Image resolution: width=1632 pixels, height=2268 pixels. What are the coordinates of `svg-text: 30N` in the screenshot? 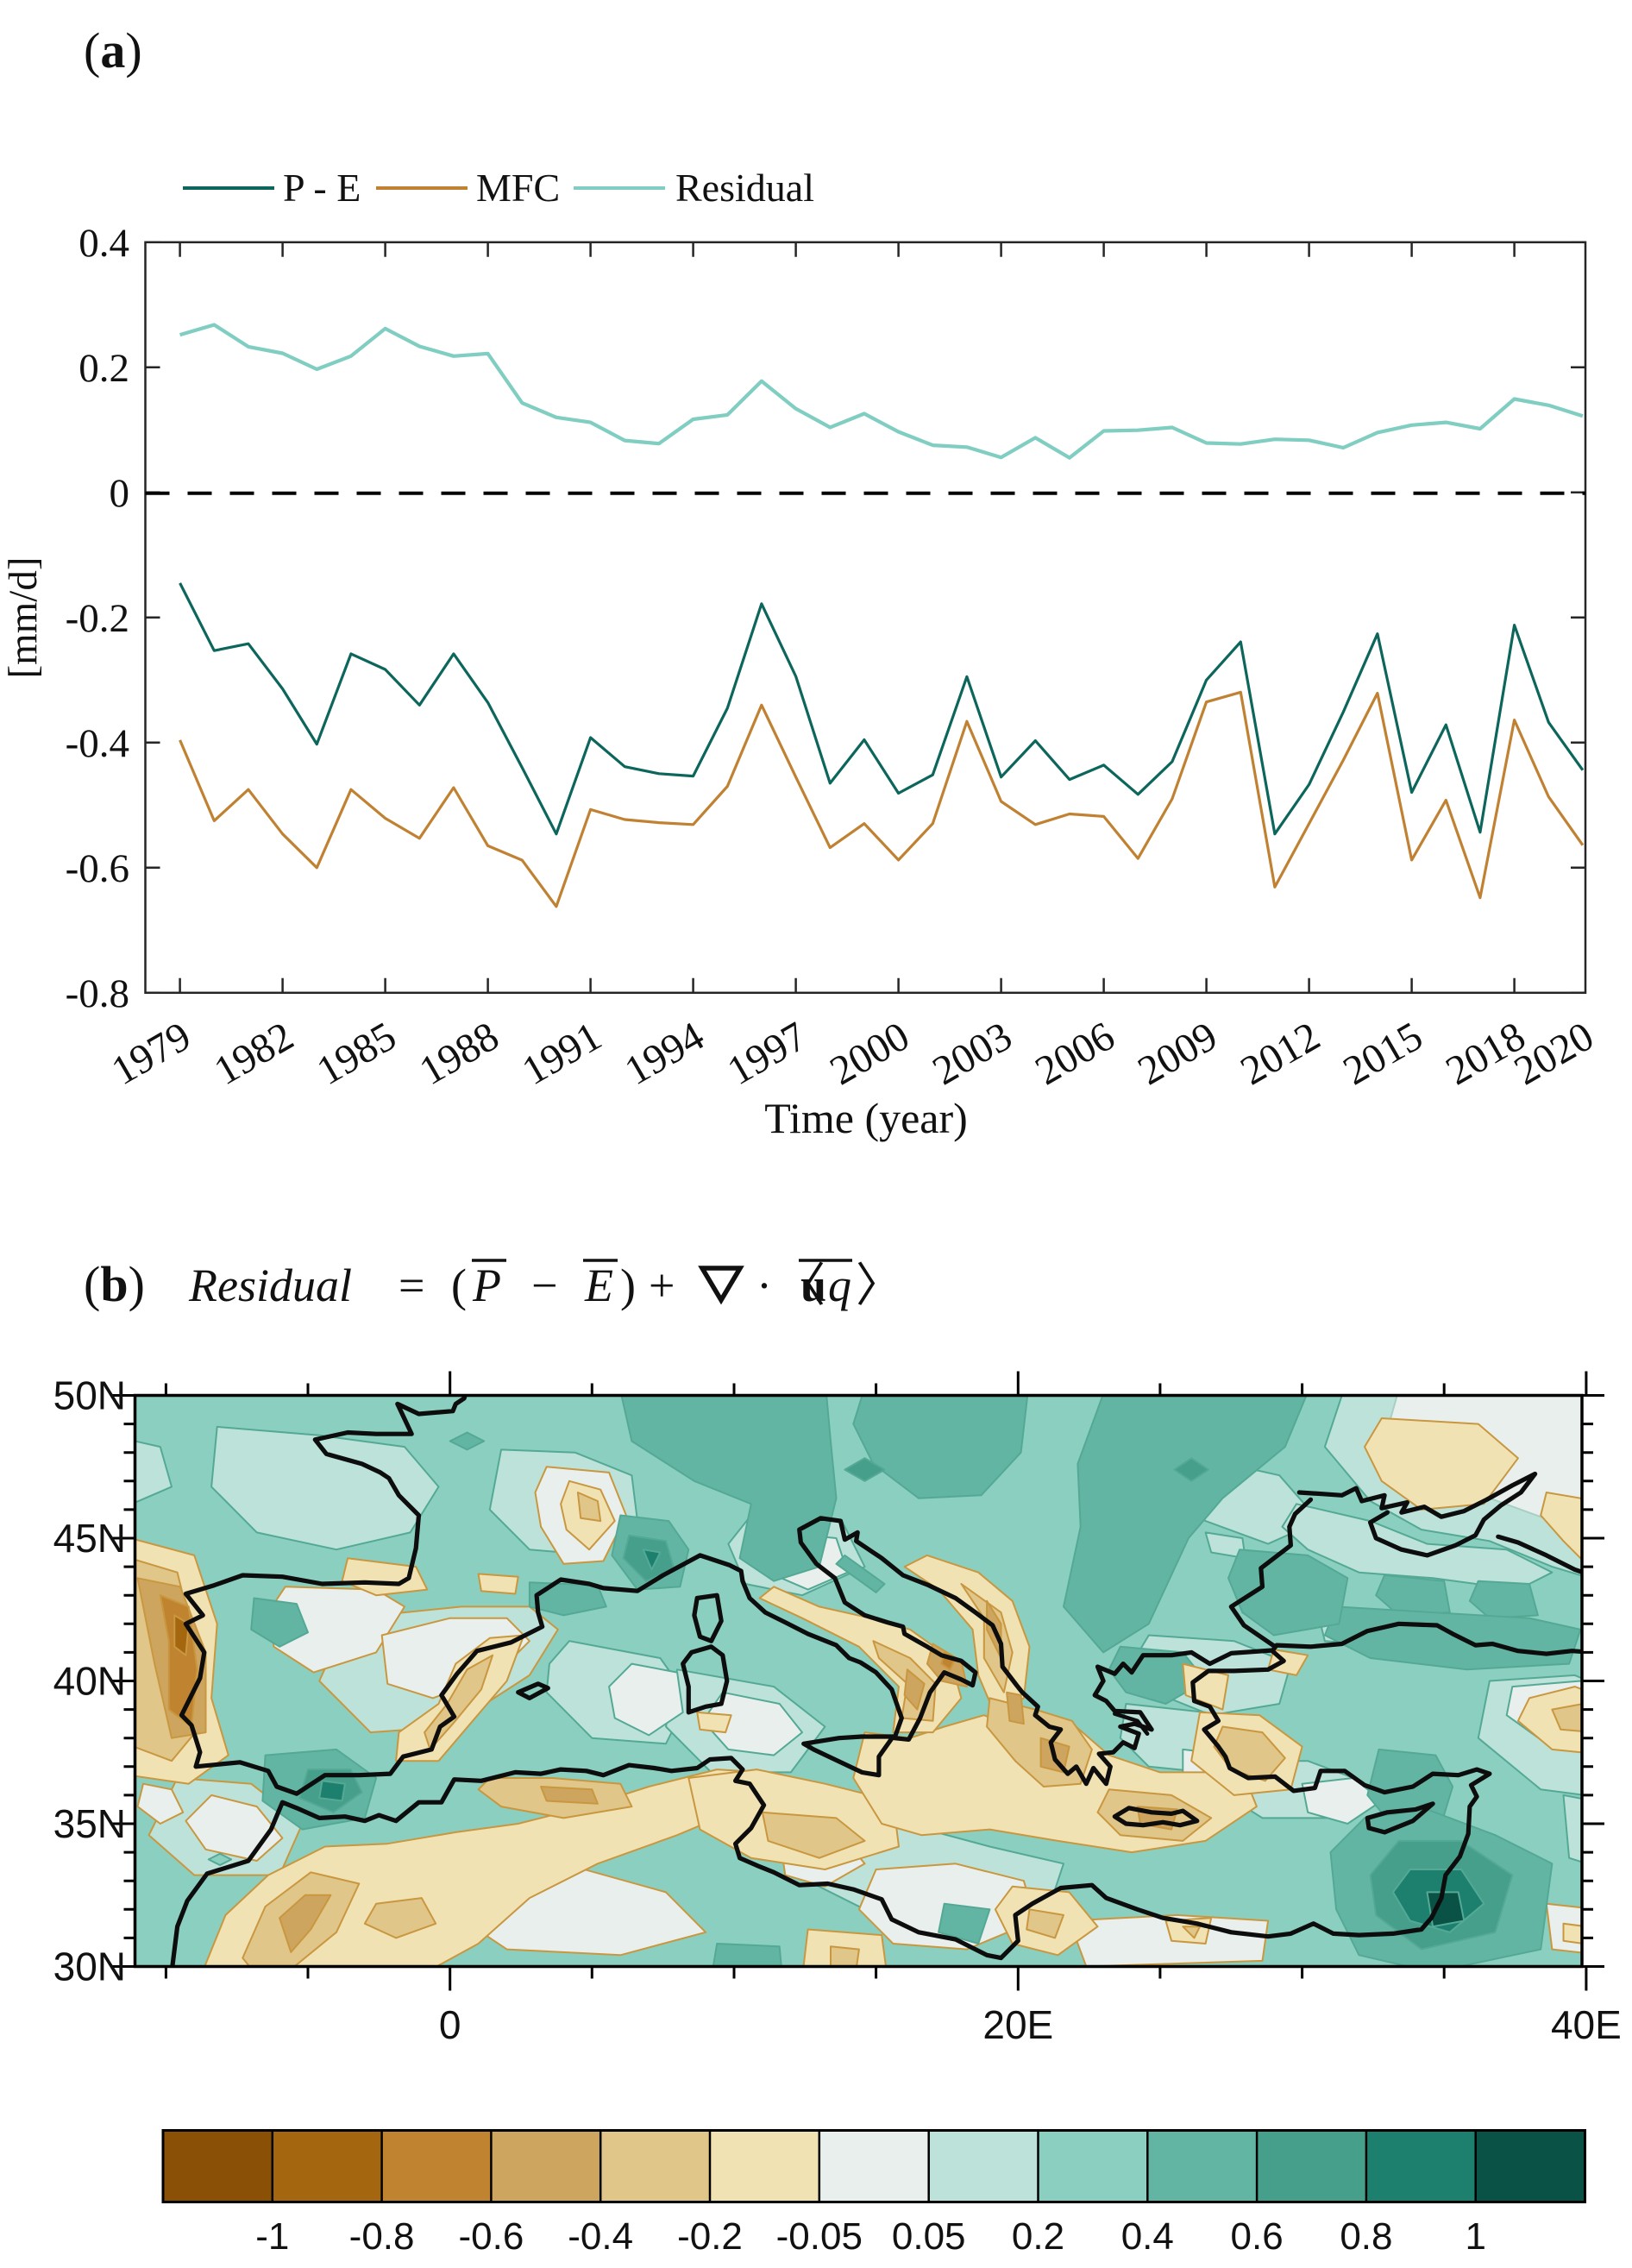 It's located at (89, 1966).